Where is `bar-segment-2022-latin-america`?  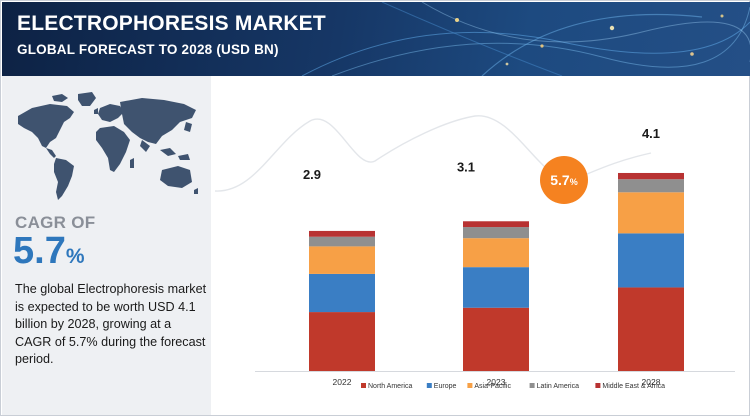 bar-segment-2022-latin-america is located at coordinates (342, 241).